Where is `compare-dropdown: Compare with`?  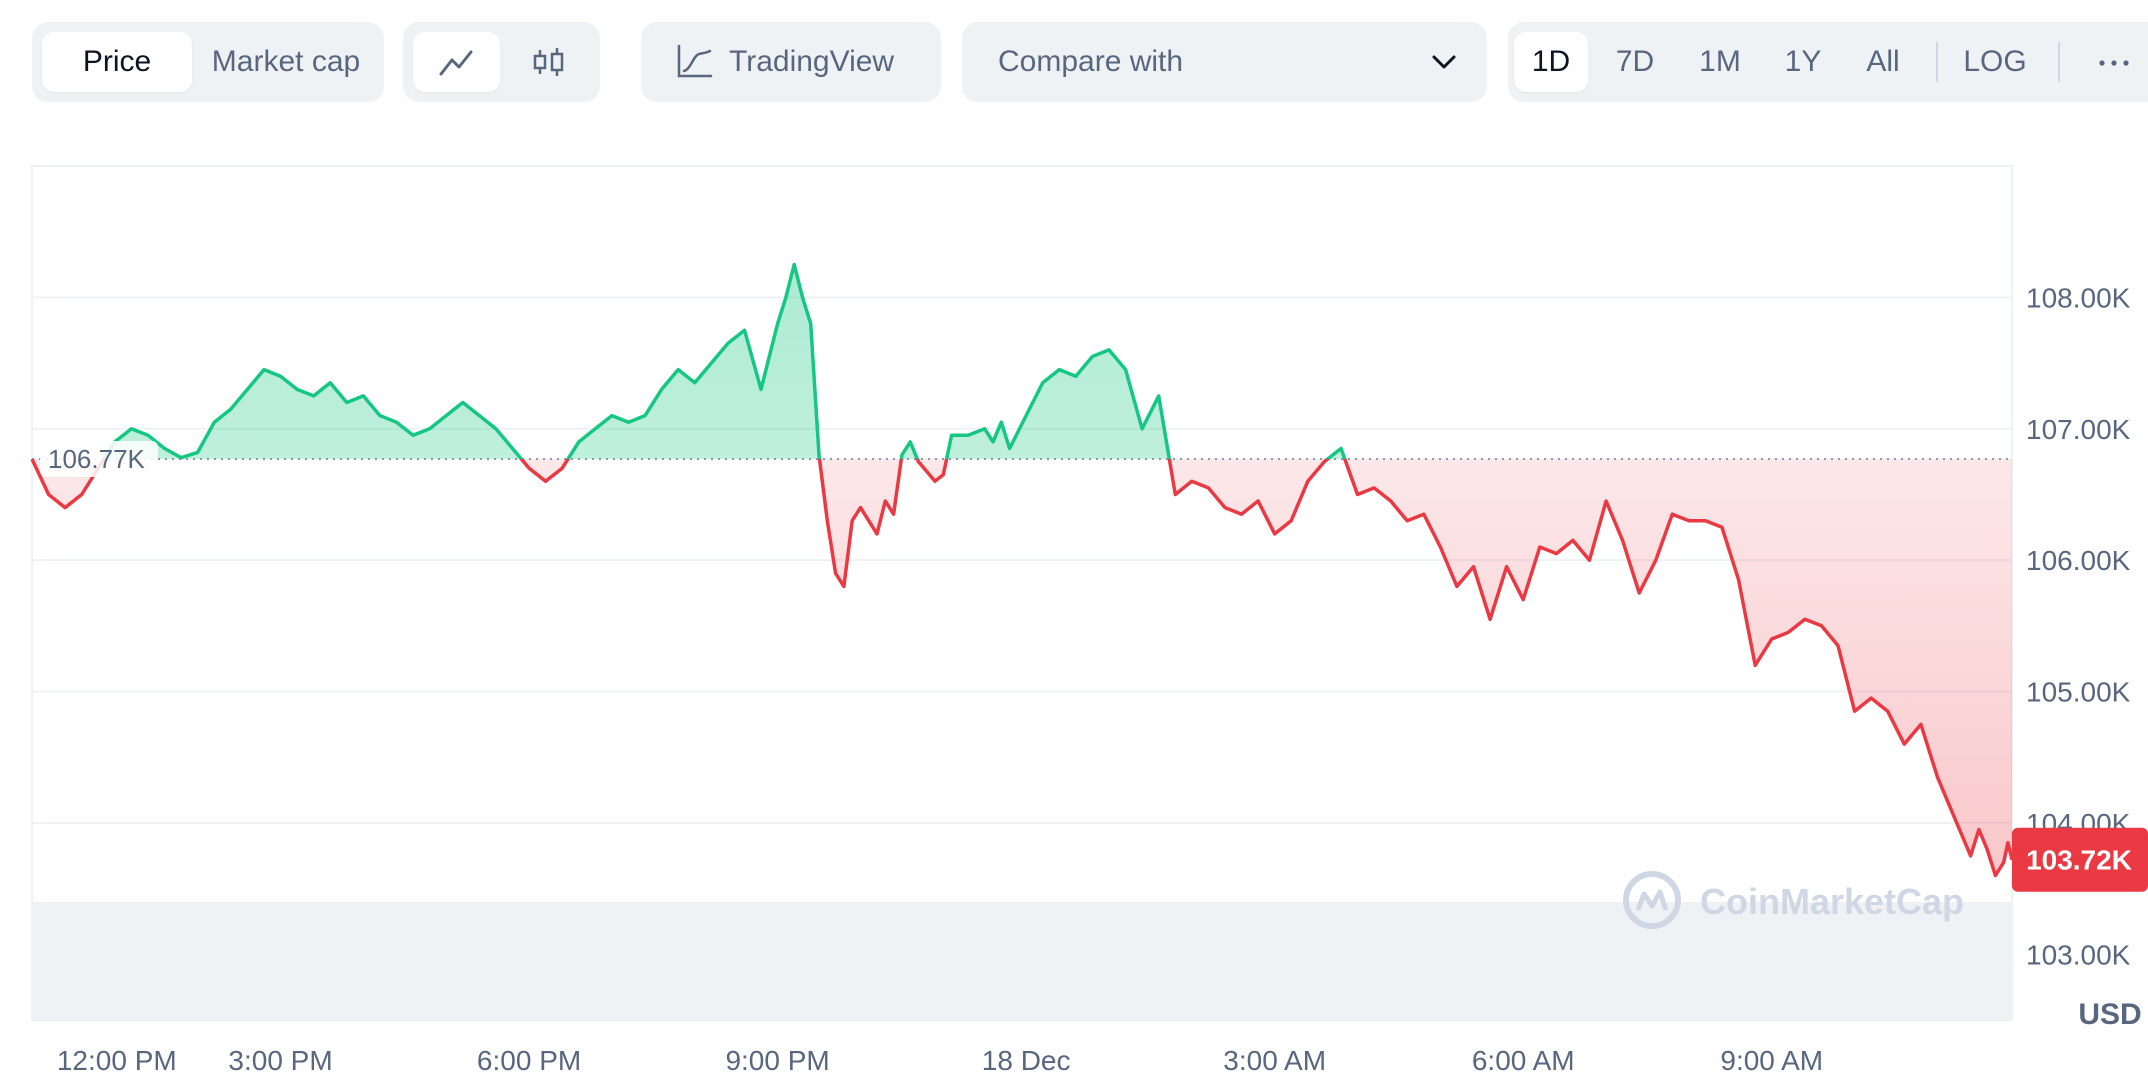
compare-dropdown: Compare with is located at coordinates (1224, 62).